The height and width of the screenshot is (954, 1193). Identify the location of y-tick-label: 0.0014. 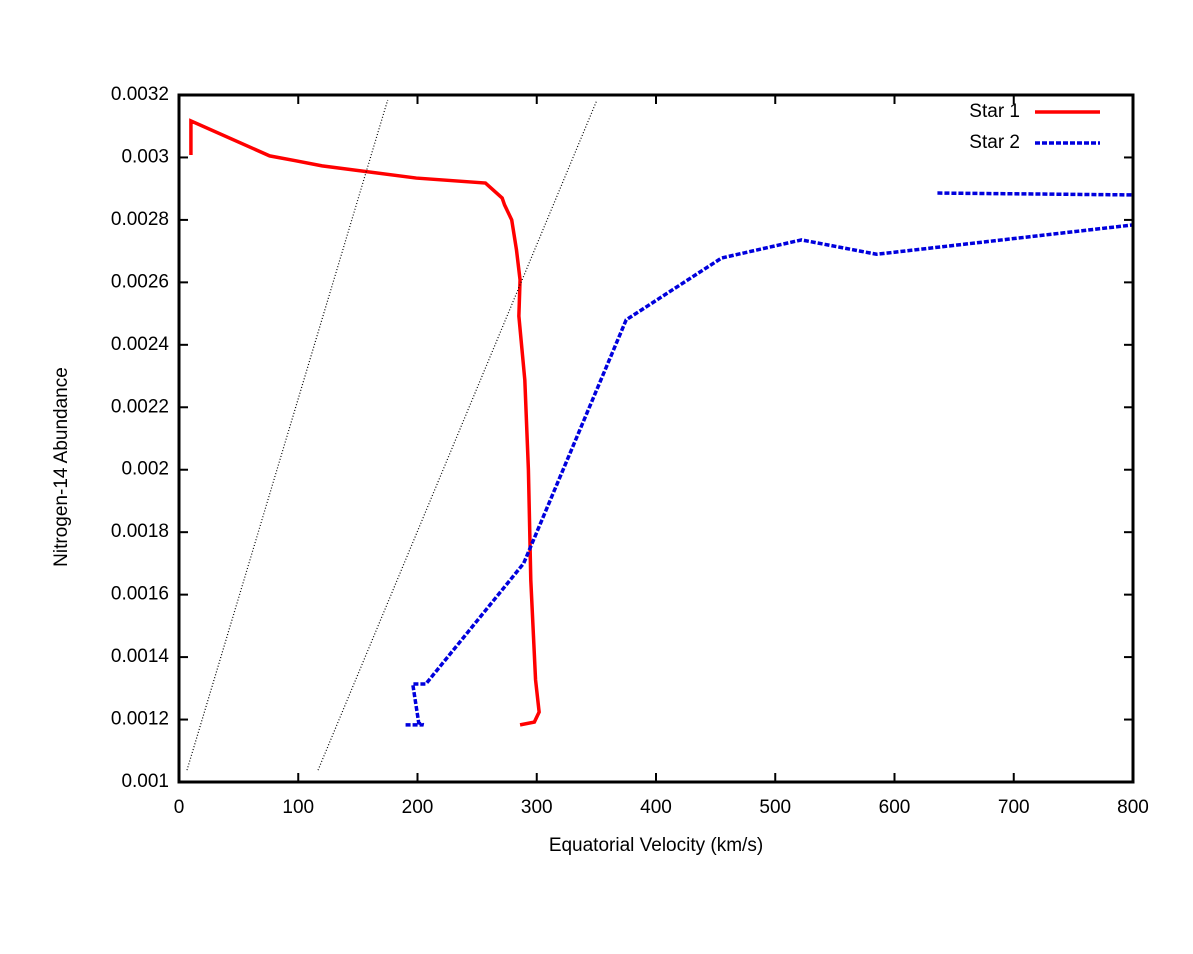
(140, 656).